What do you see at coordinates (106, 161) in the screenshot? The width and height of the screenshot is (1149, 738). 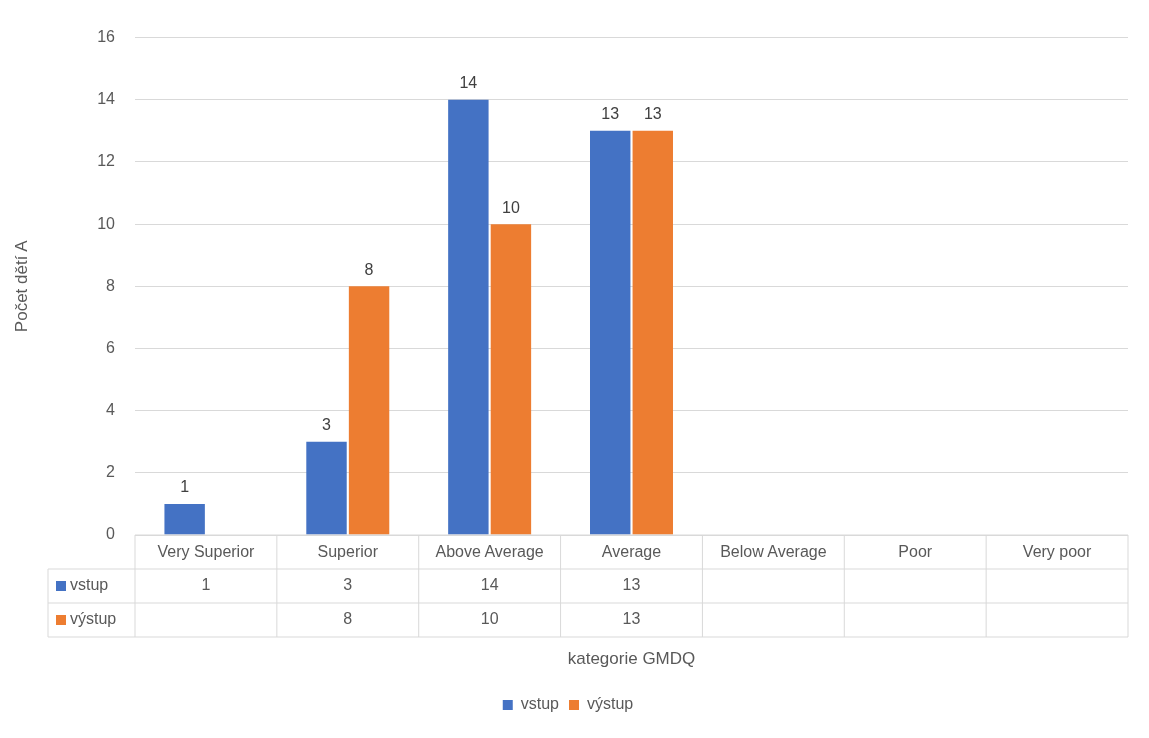 I see `y-tick-label: 12` at bounding box center [106, 161].